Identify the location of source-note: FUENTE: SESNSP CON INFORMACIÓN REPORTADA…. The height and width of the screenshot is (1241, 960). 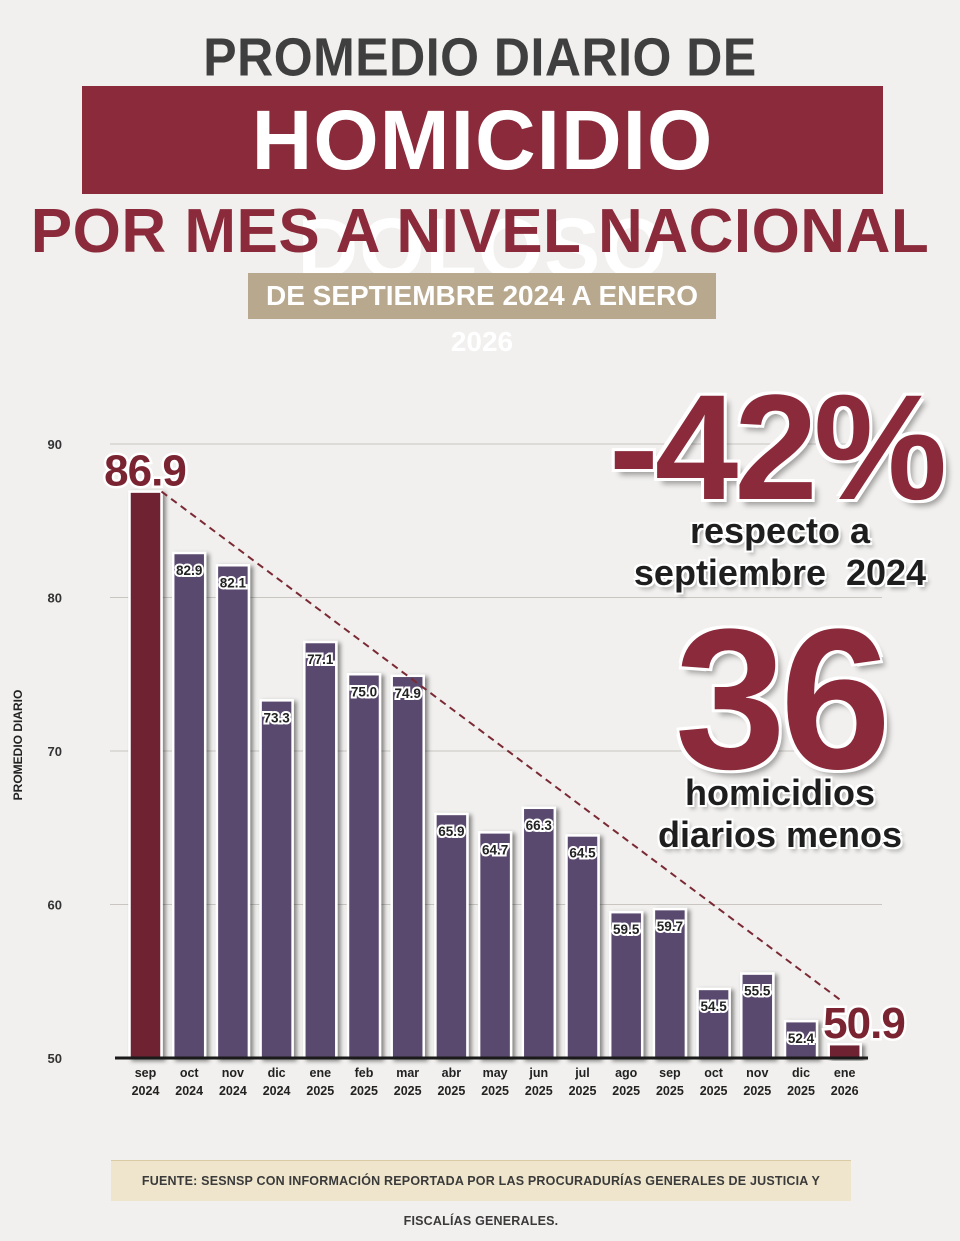
(481, 1194).